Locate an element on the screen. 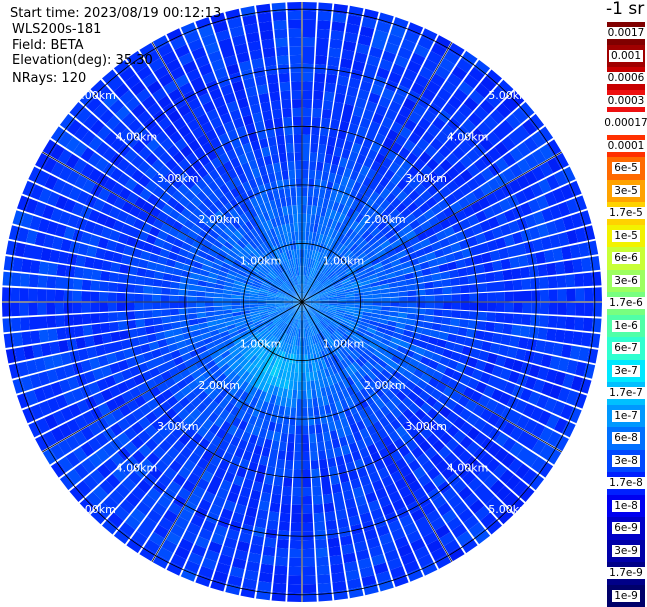 The image size is (647, 607). colorbar-label: 1e-7 is located at coordinates (626, 415).